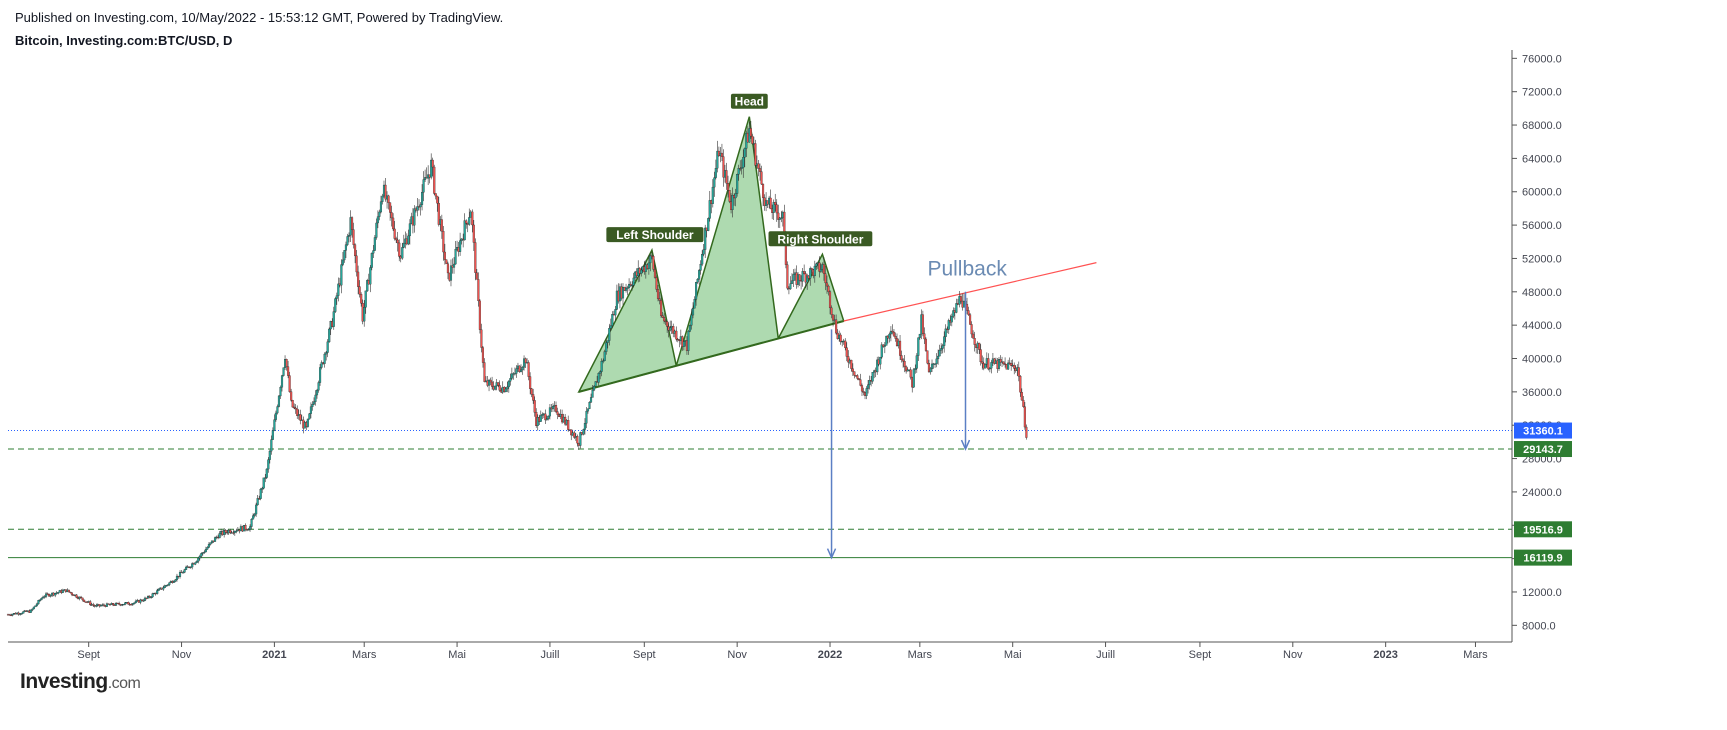 Image resolution: width=1727 pixels, height=730 pixels. Describe the element at coordinates (970, 292) in the screenshot. I see `neckline-extension` at that location.